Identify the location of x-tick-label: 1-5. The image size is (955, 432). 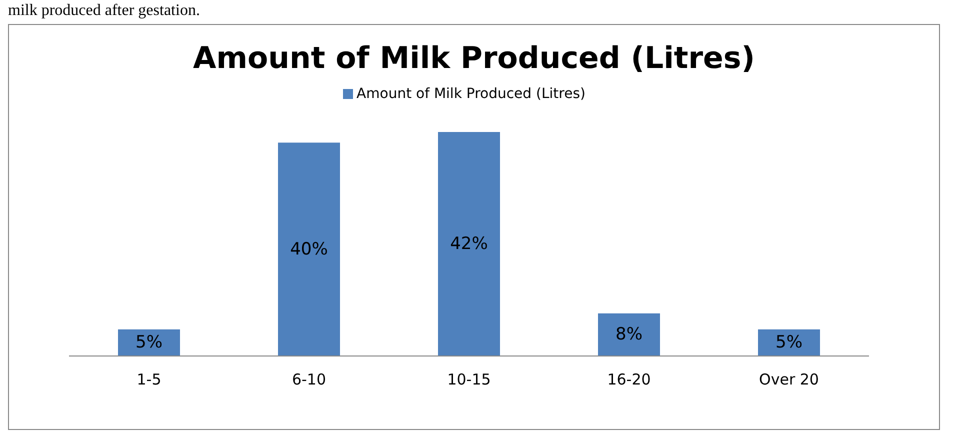
(149, 379).